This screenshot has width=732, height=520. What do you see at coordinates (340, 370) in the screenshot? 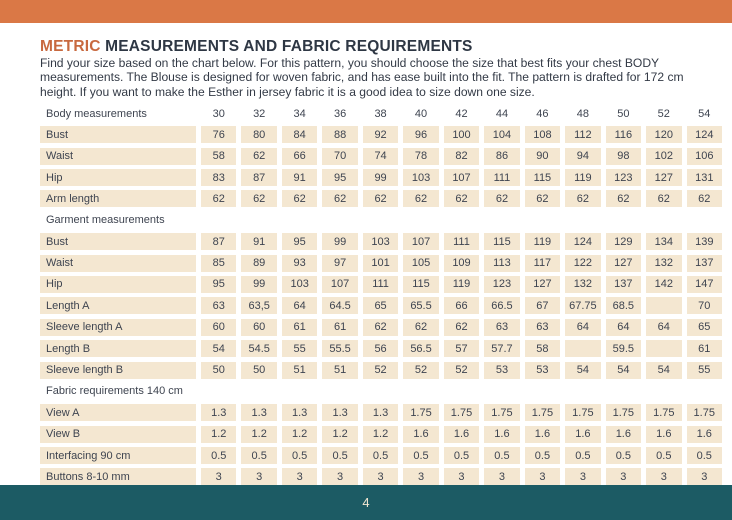
I see `value-cell: 51` at bounding box center [340, 370].